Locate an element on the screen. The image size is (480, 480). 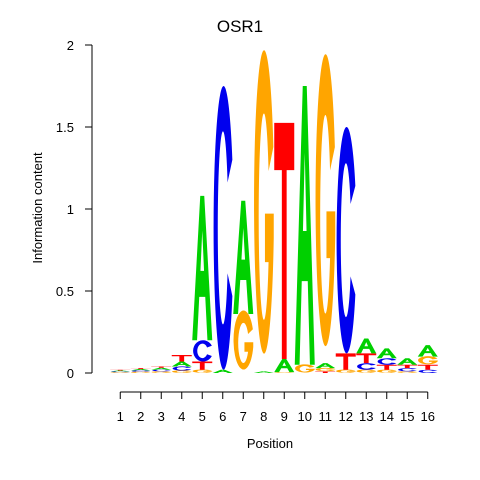
x-tick-label: 10 is located at coordinates (305, 416).